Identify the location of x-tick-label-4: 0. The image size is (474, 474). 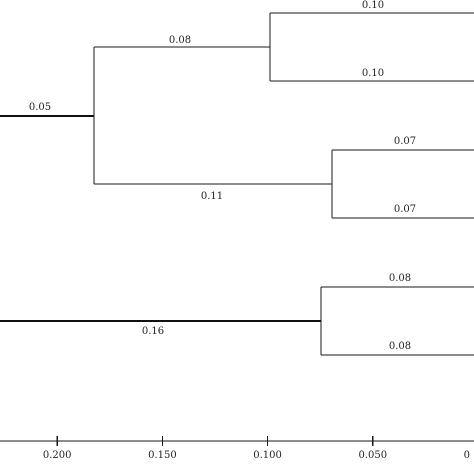
(467, 455).